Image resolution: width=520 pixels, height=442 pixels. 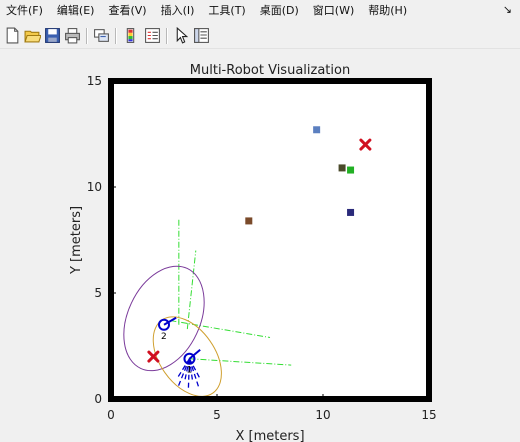 What do you see at coordinates (52, 35) in the screenshot?
I see `save-icon` at bounding box center [52, 35].